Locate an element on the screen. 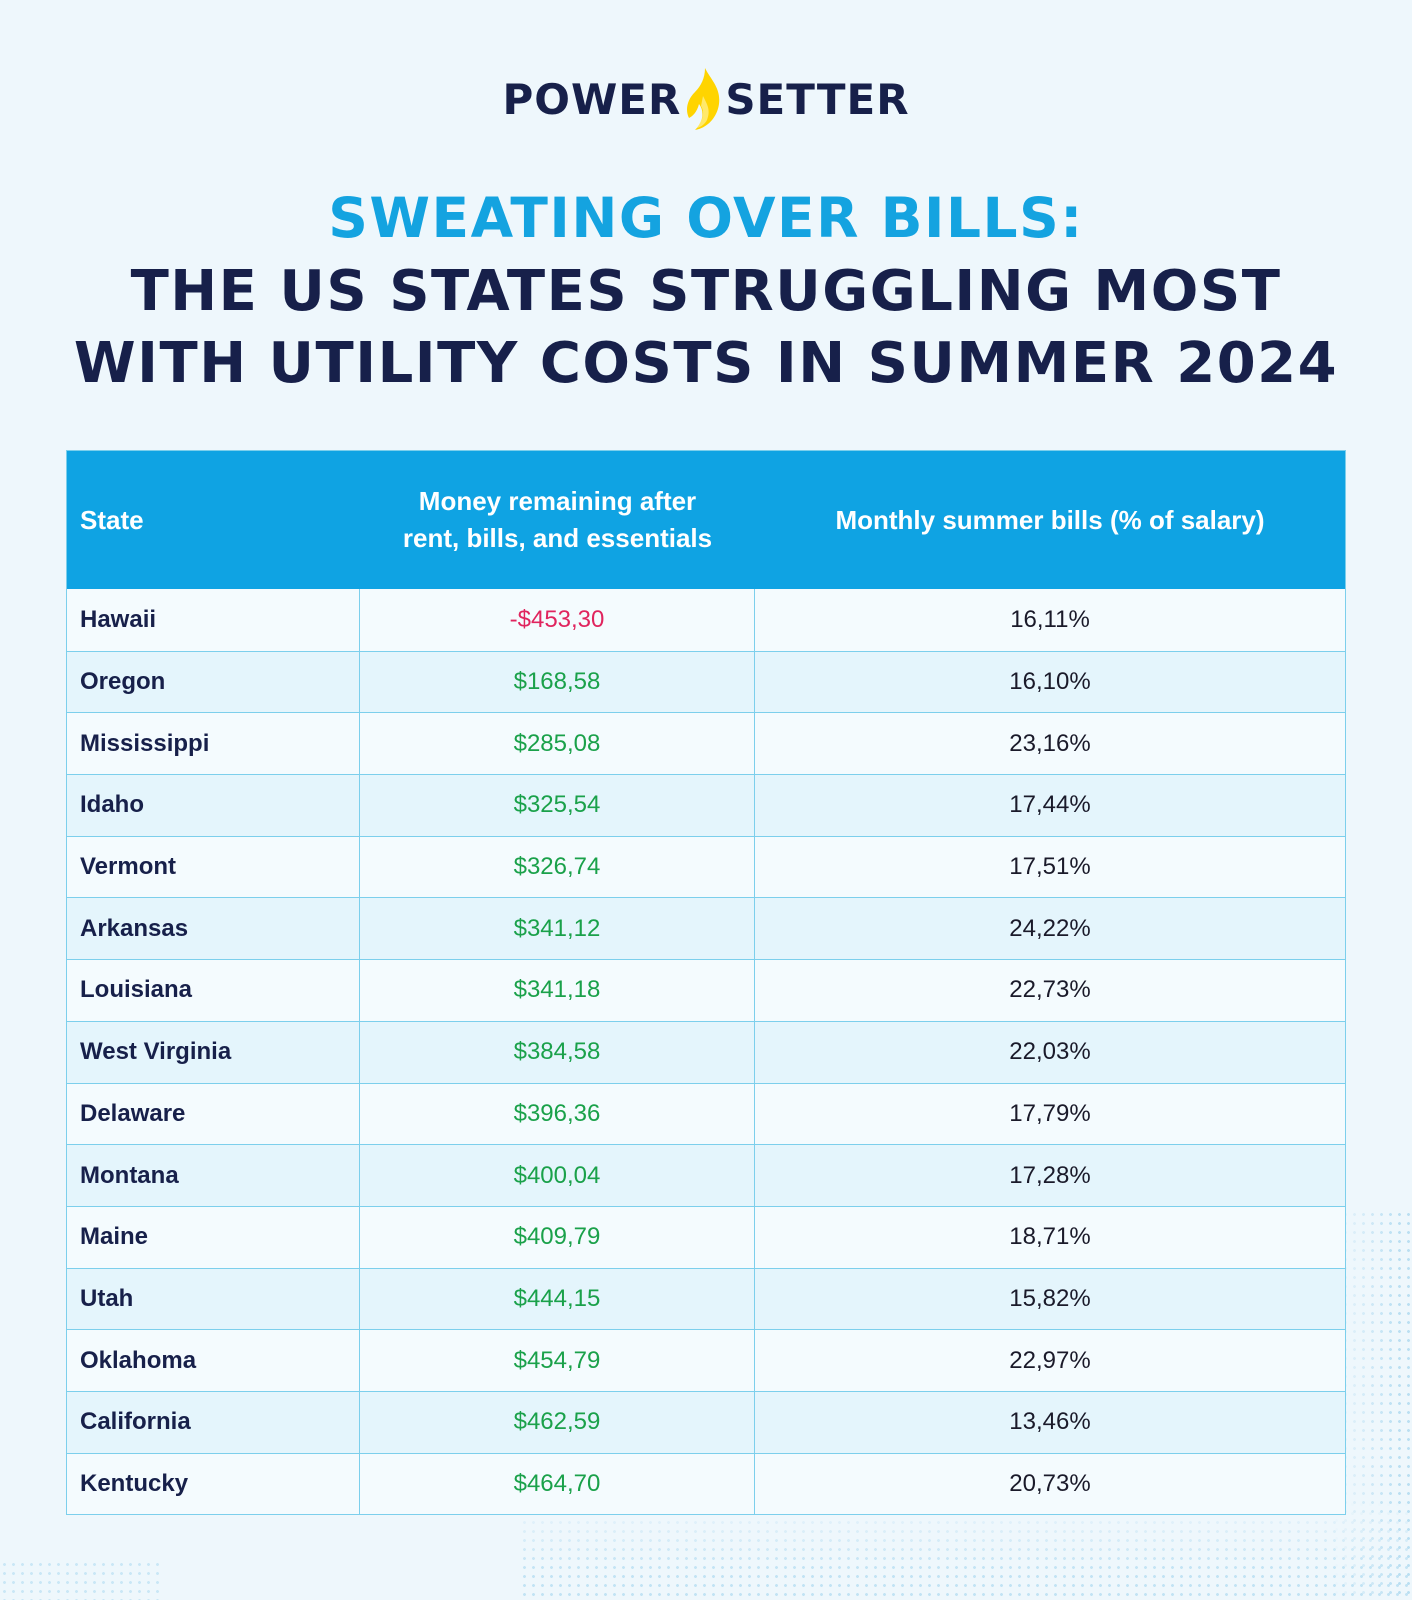  column-header-monthly-bills: Monthly summer bills (% of salary) is located at coordinates (1050, 519).